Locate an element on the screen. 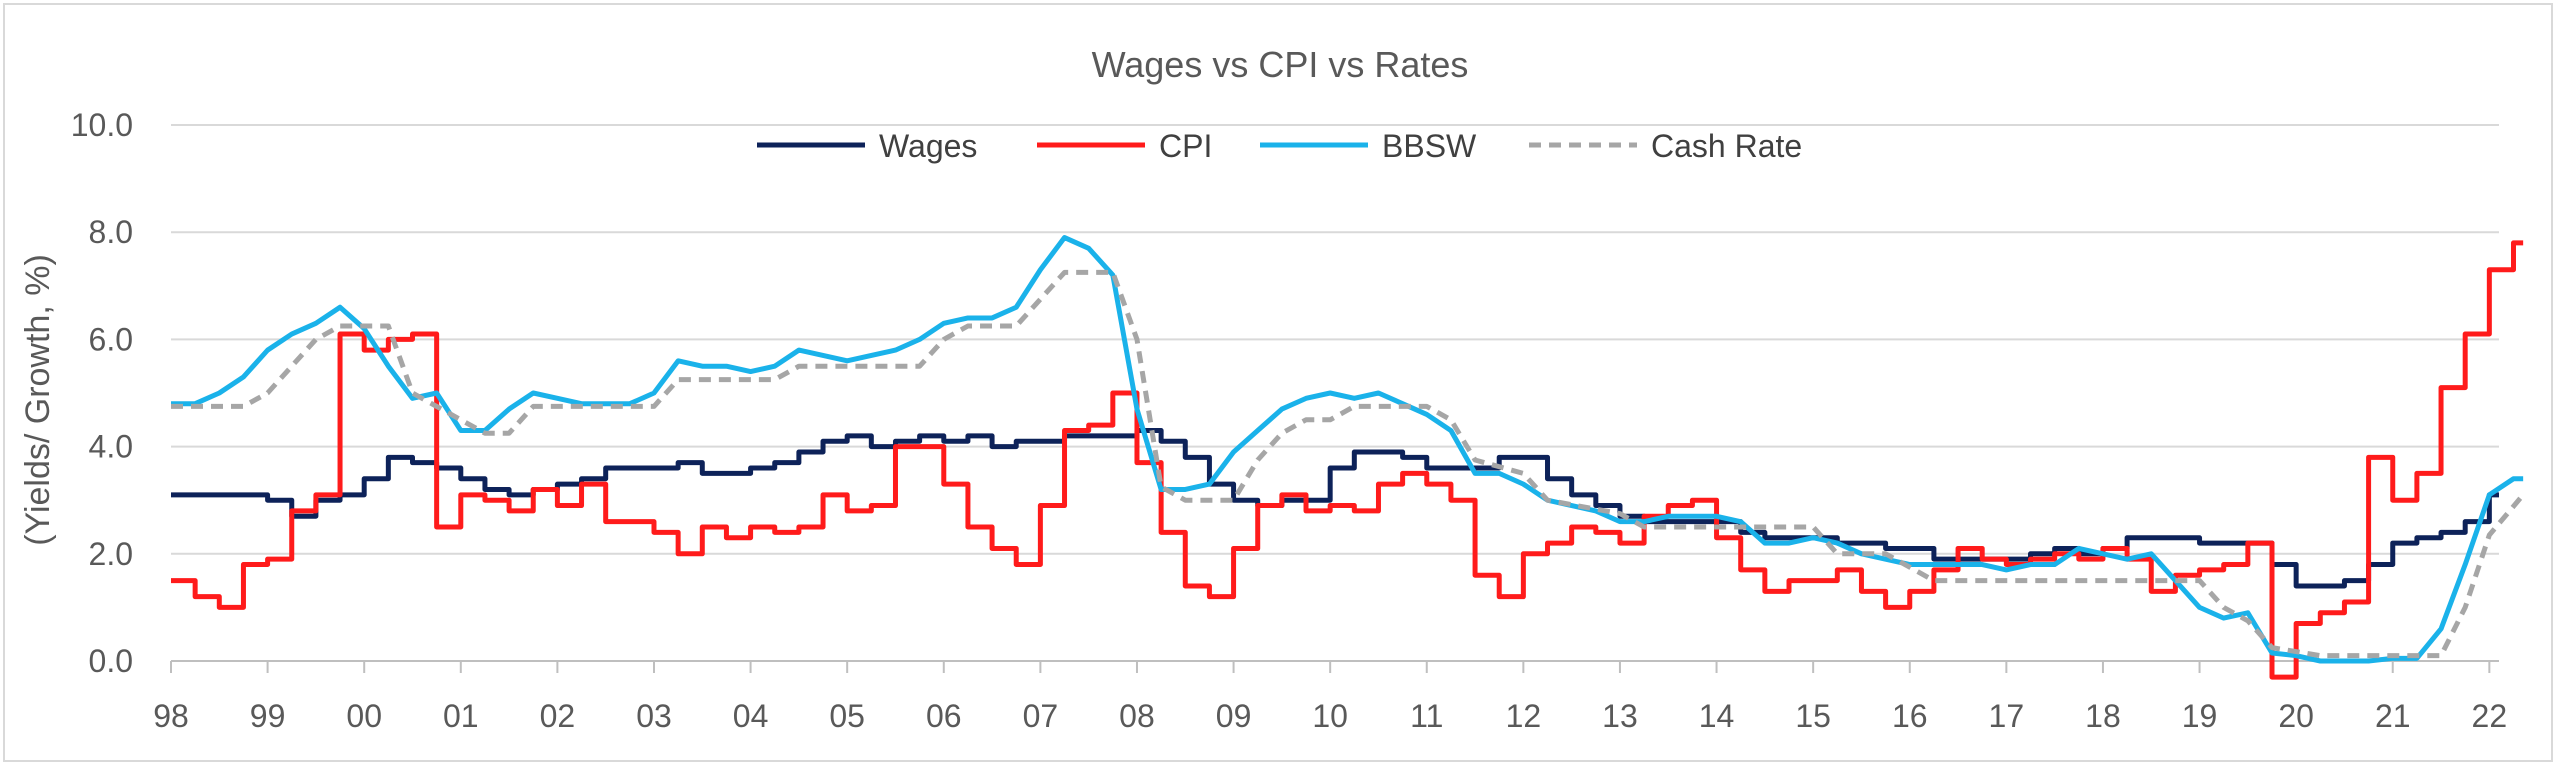  x-tick-label: 20 is located at coordinates (2296, 716).